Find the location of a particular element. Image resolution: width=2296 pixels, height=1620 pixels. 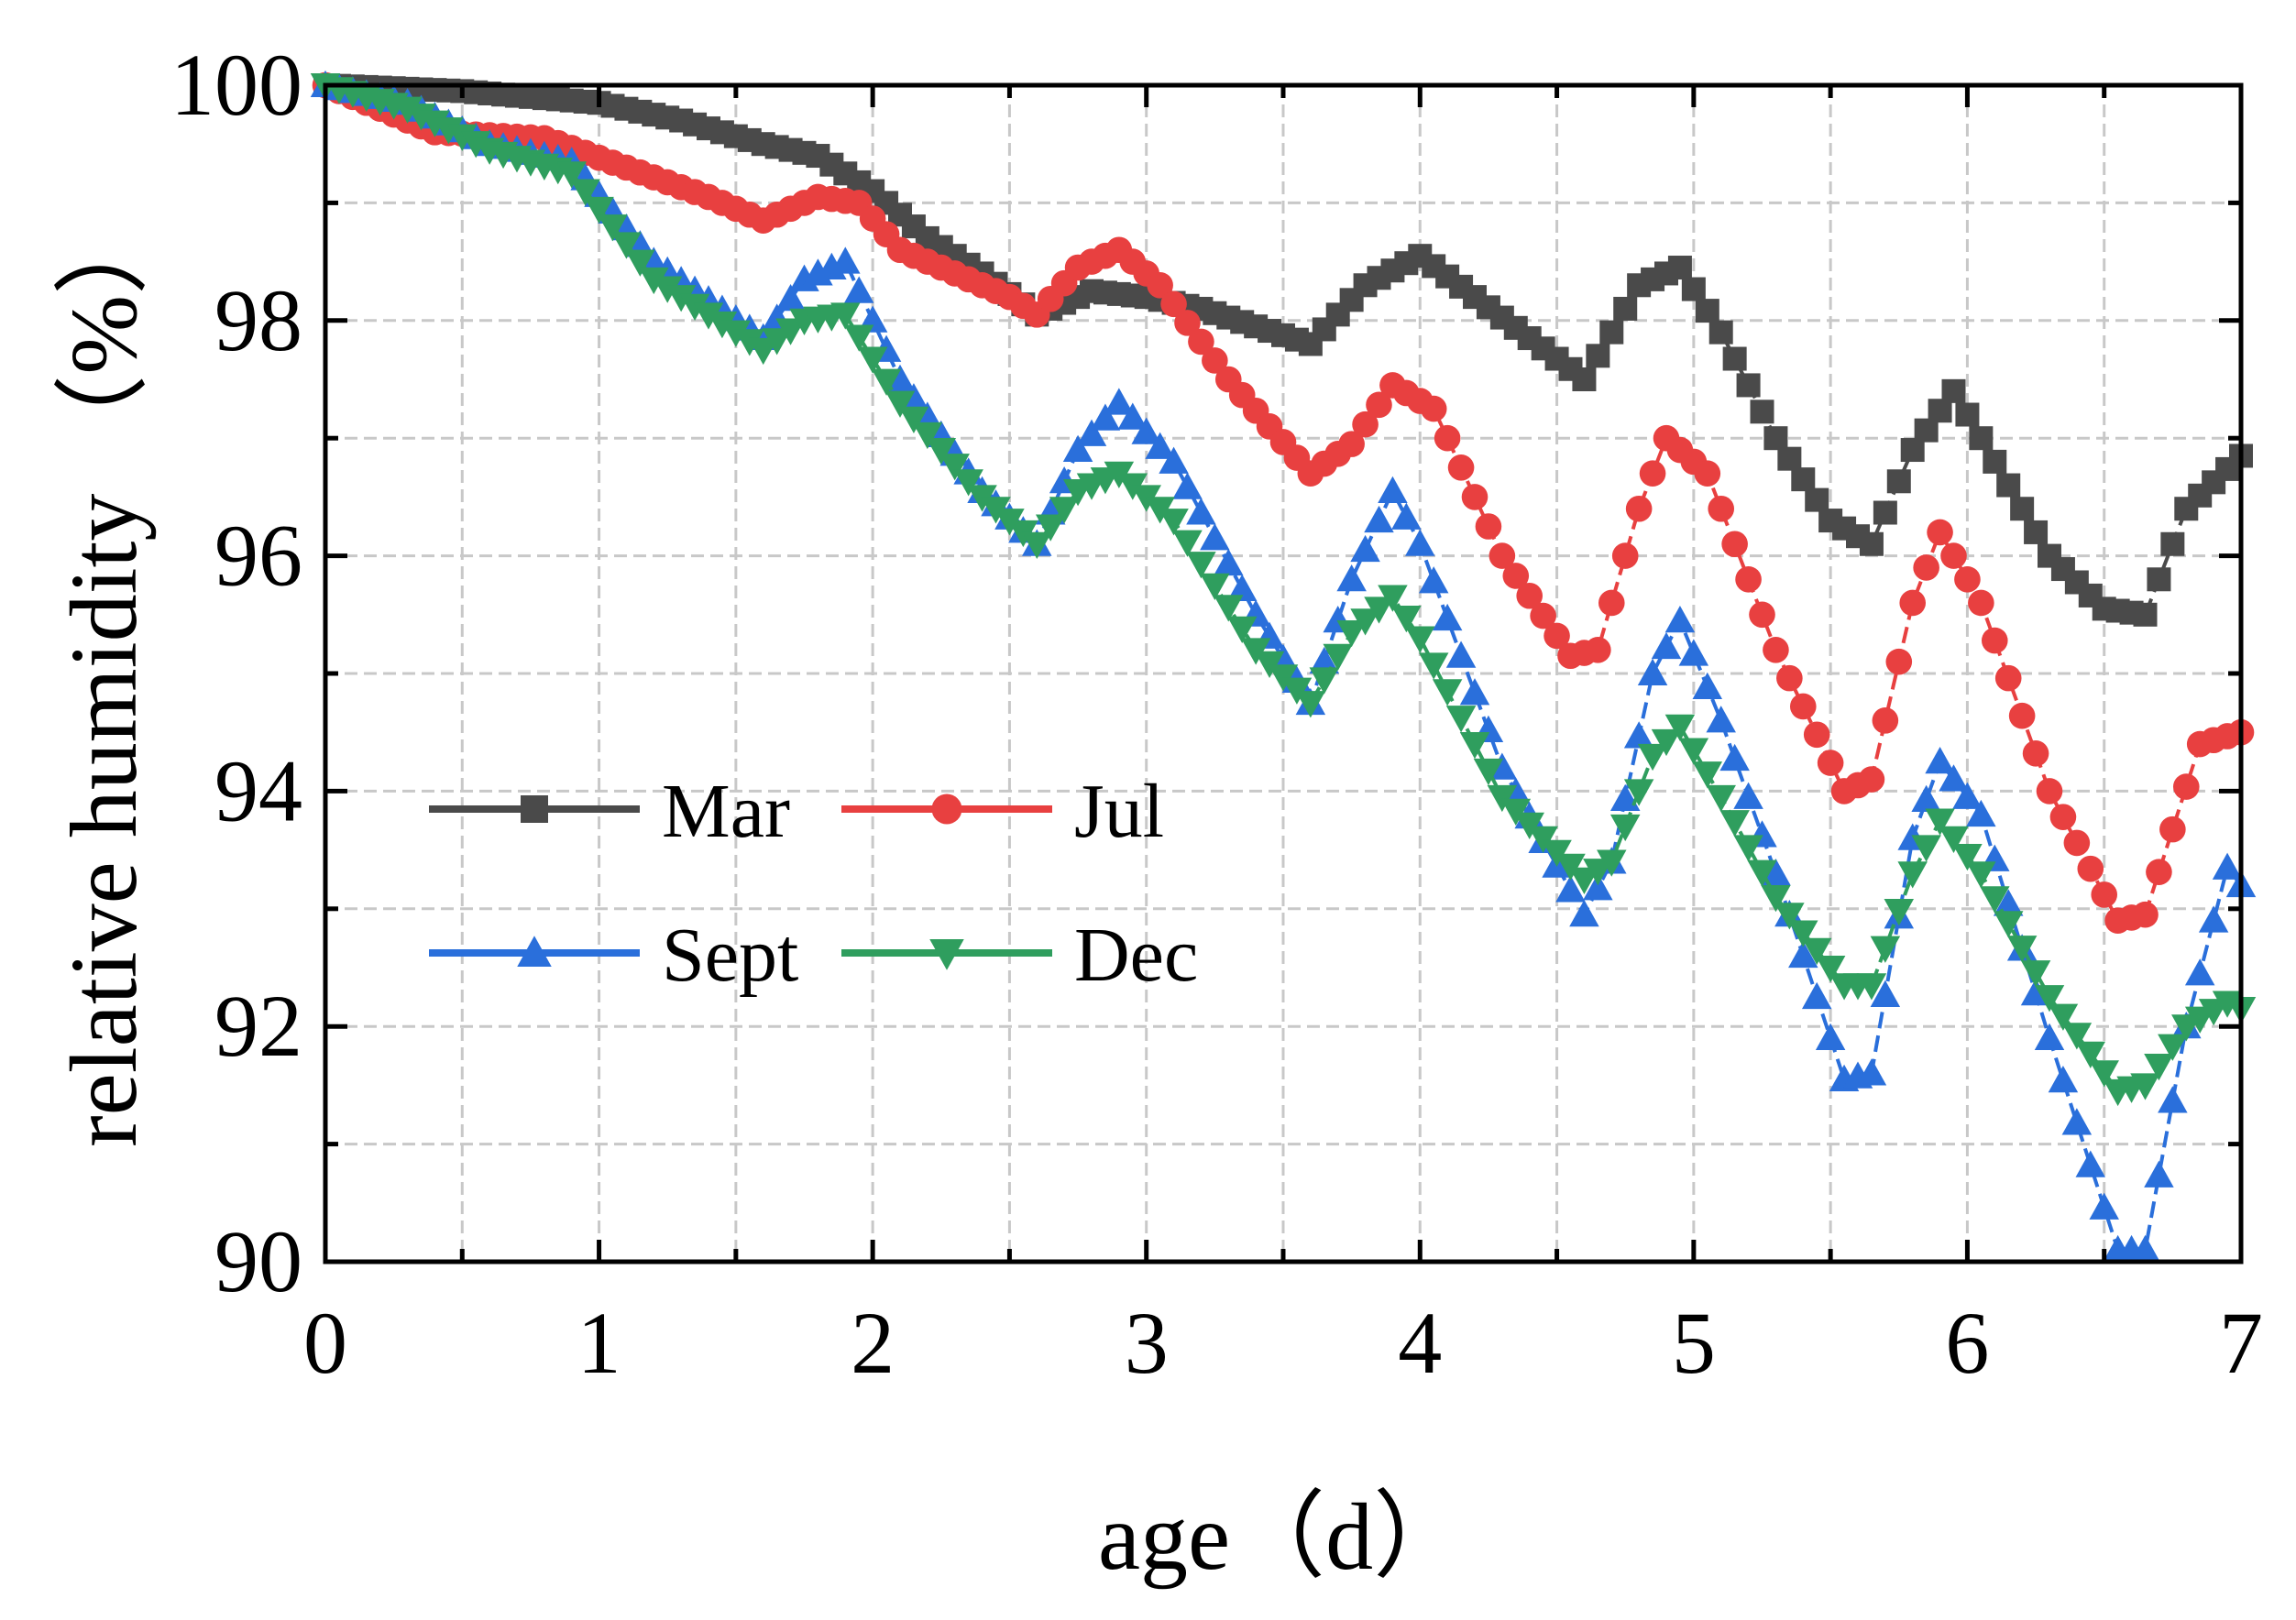

legend-label: Mar is located at coordinates (726, 811).